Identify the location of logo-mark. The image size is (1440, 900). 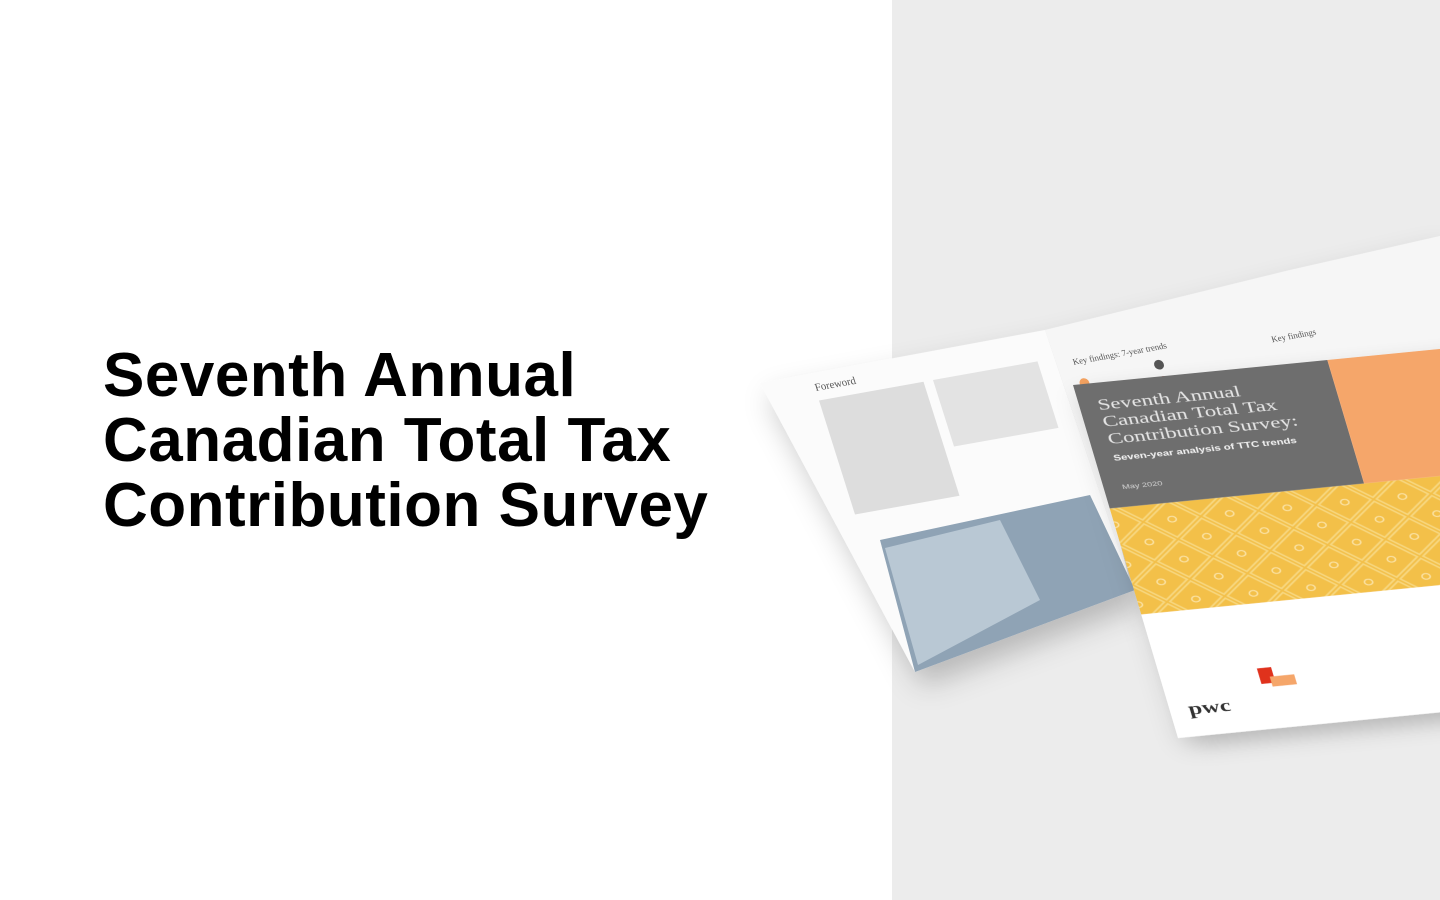
(1283, 680).